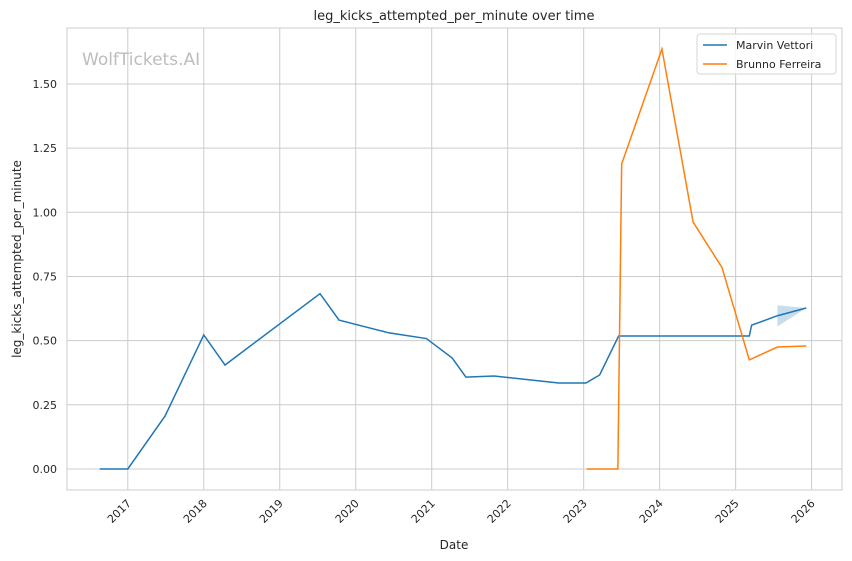 Image resolution: width=852 pixels, height=561 pixels. Describe the element at coordinates (141, 60) in the screenshot. I see `watermark: WolfTickets.AI` at that location.